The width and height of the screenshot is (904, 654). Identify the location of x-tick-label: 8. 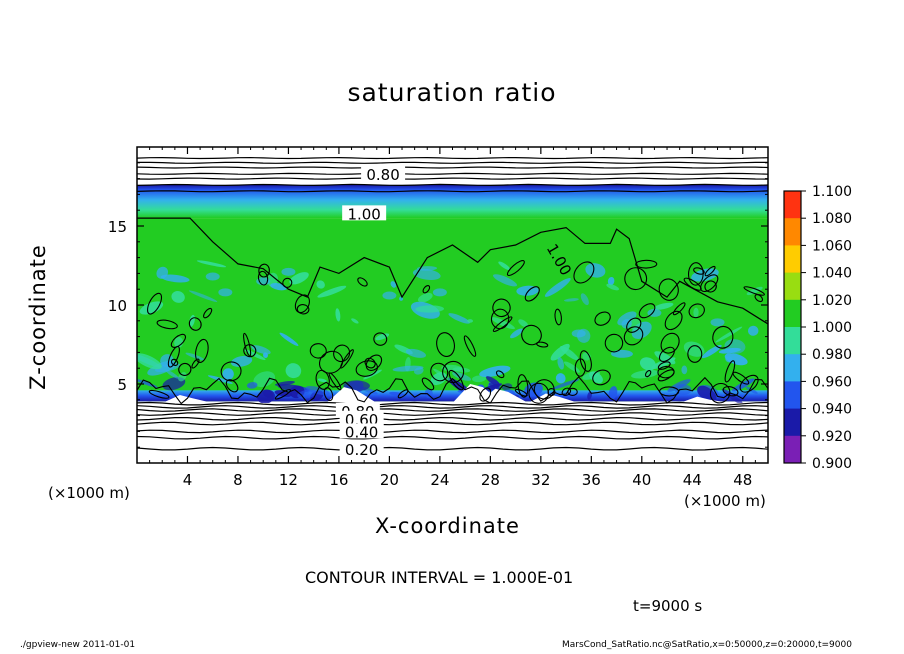
(238, 480).